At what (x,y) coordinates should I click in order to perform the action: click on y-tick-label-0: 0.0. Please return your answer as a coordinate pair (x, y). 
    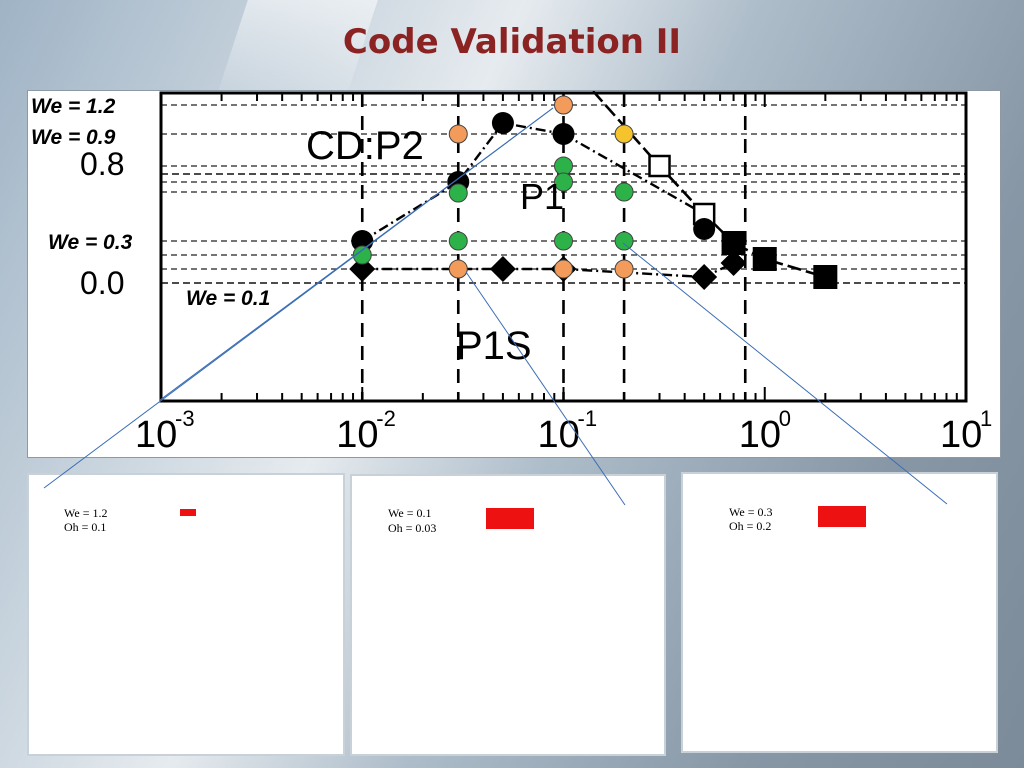
    Looking at the image, I should click on (102, 283).